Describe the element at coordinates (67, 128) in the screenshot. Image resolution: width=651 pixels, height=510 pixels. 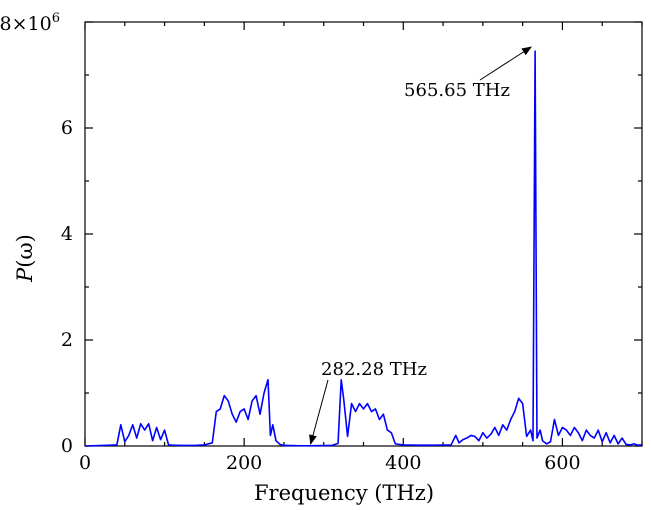
I see `y-tick-label: 6` at that location.